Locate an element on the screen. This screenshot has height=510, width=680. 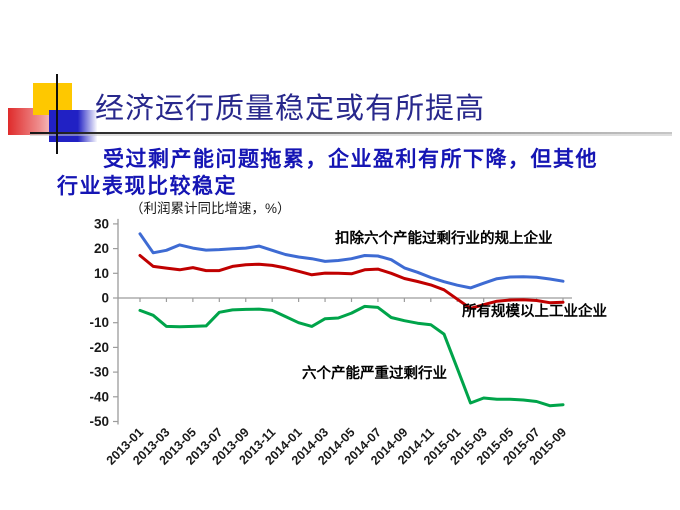
slide-title: 经济运行质量稳定或有所提高 is located at coordinates (290, 109).